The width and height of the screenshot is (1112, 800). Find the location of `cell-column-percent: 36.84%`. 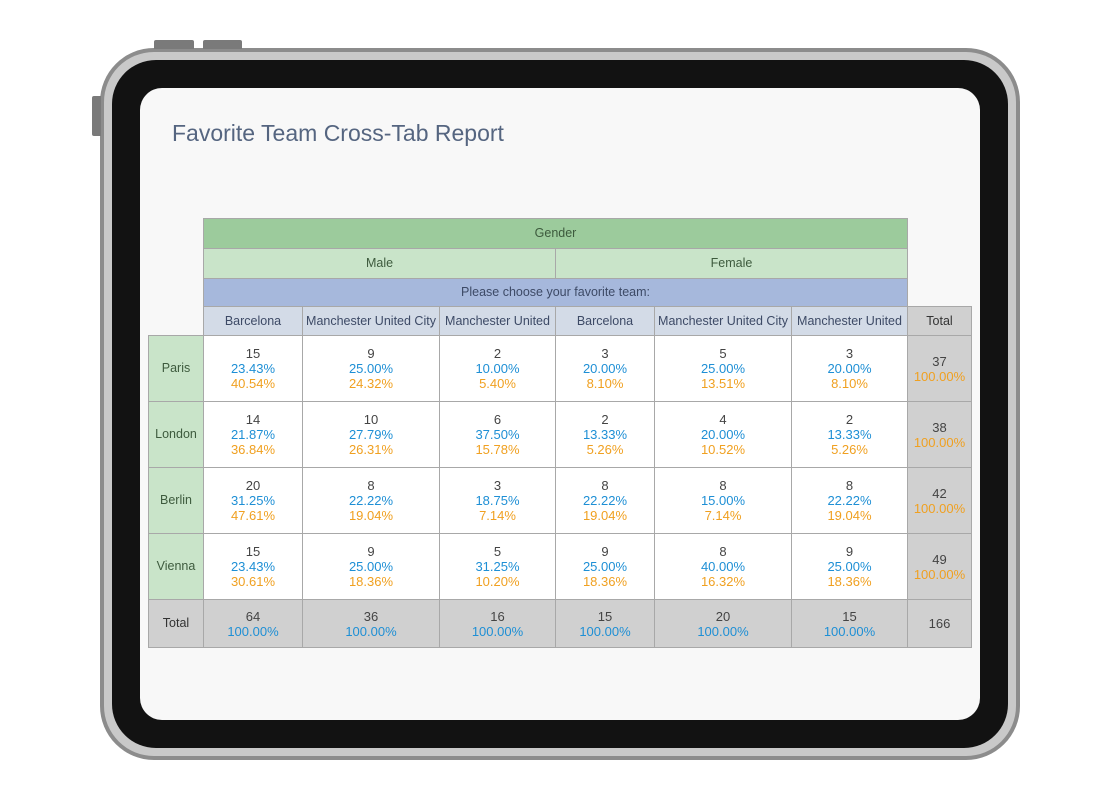

cell-column-percent: 36.84% is located at coordinates (253, 449).